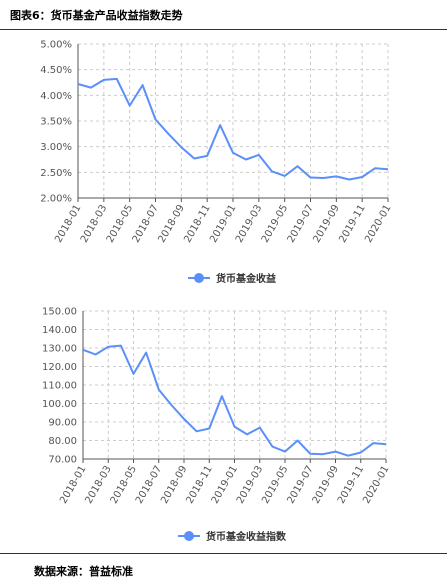 The width and height of the screenshot is (447, 587). Describe the element at coordinates (56, 199) in the screenshot. I see `y-tick-label: 2.00%` at that location.